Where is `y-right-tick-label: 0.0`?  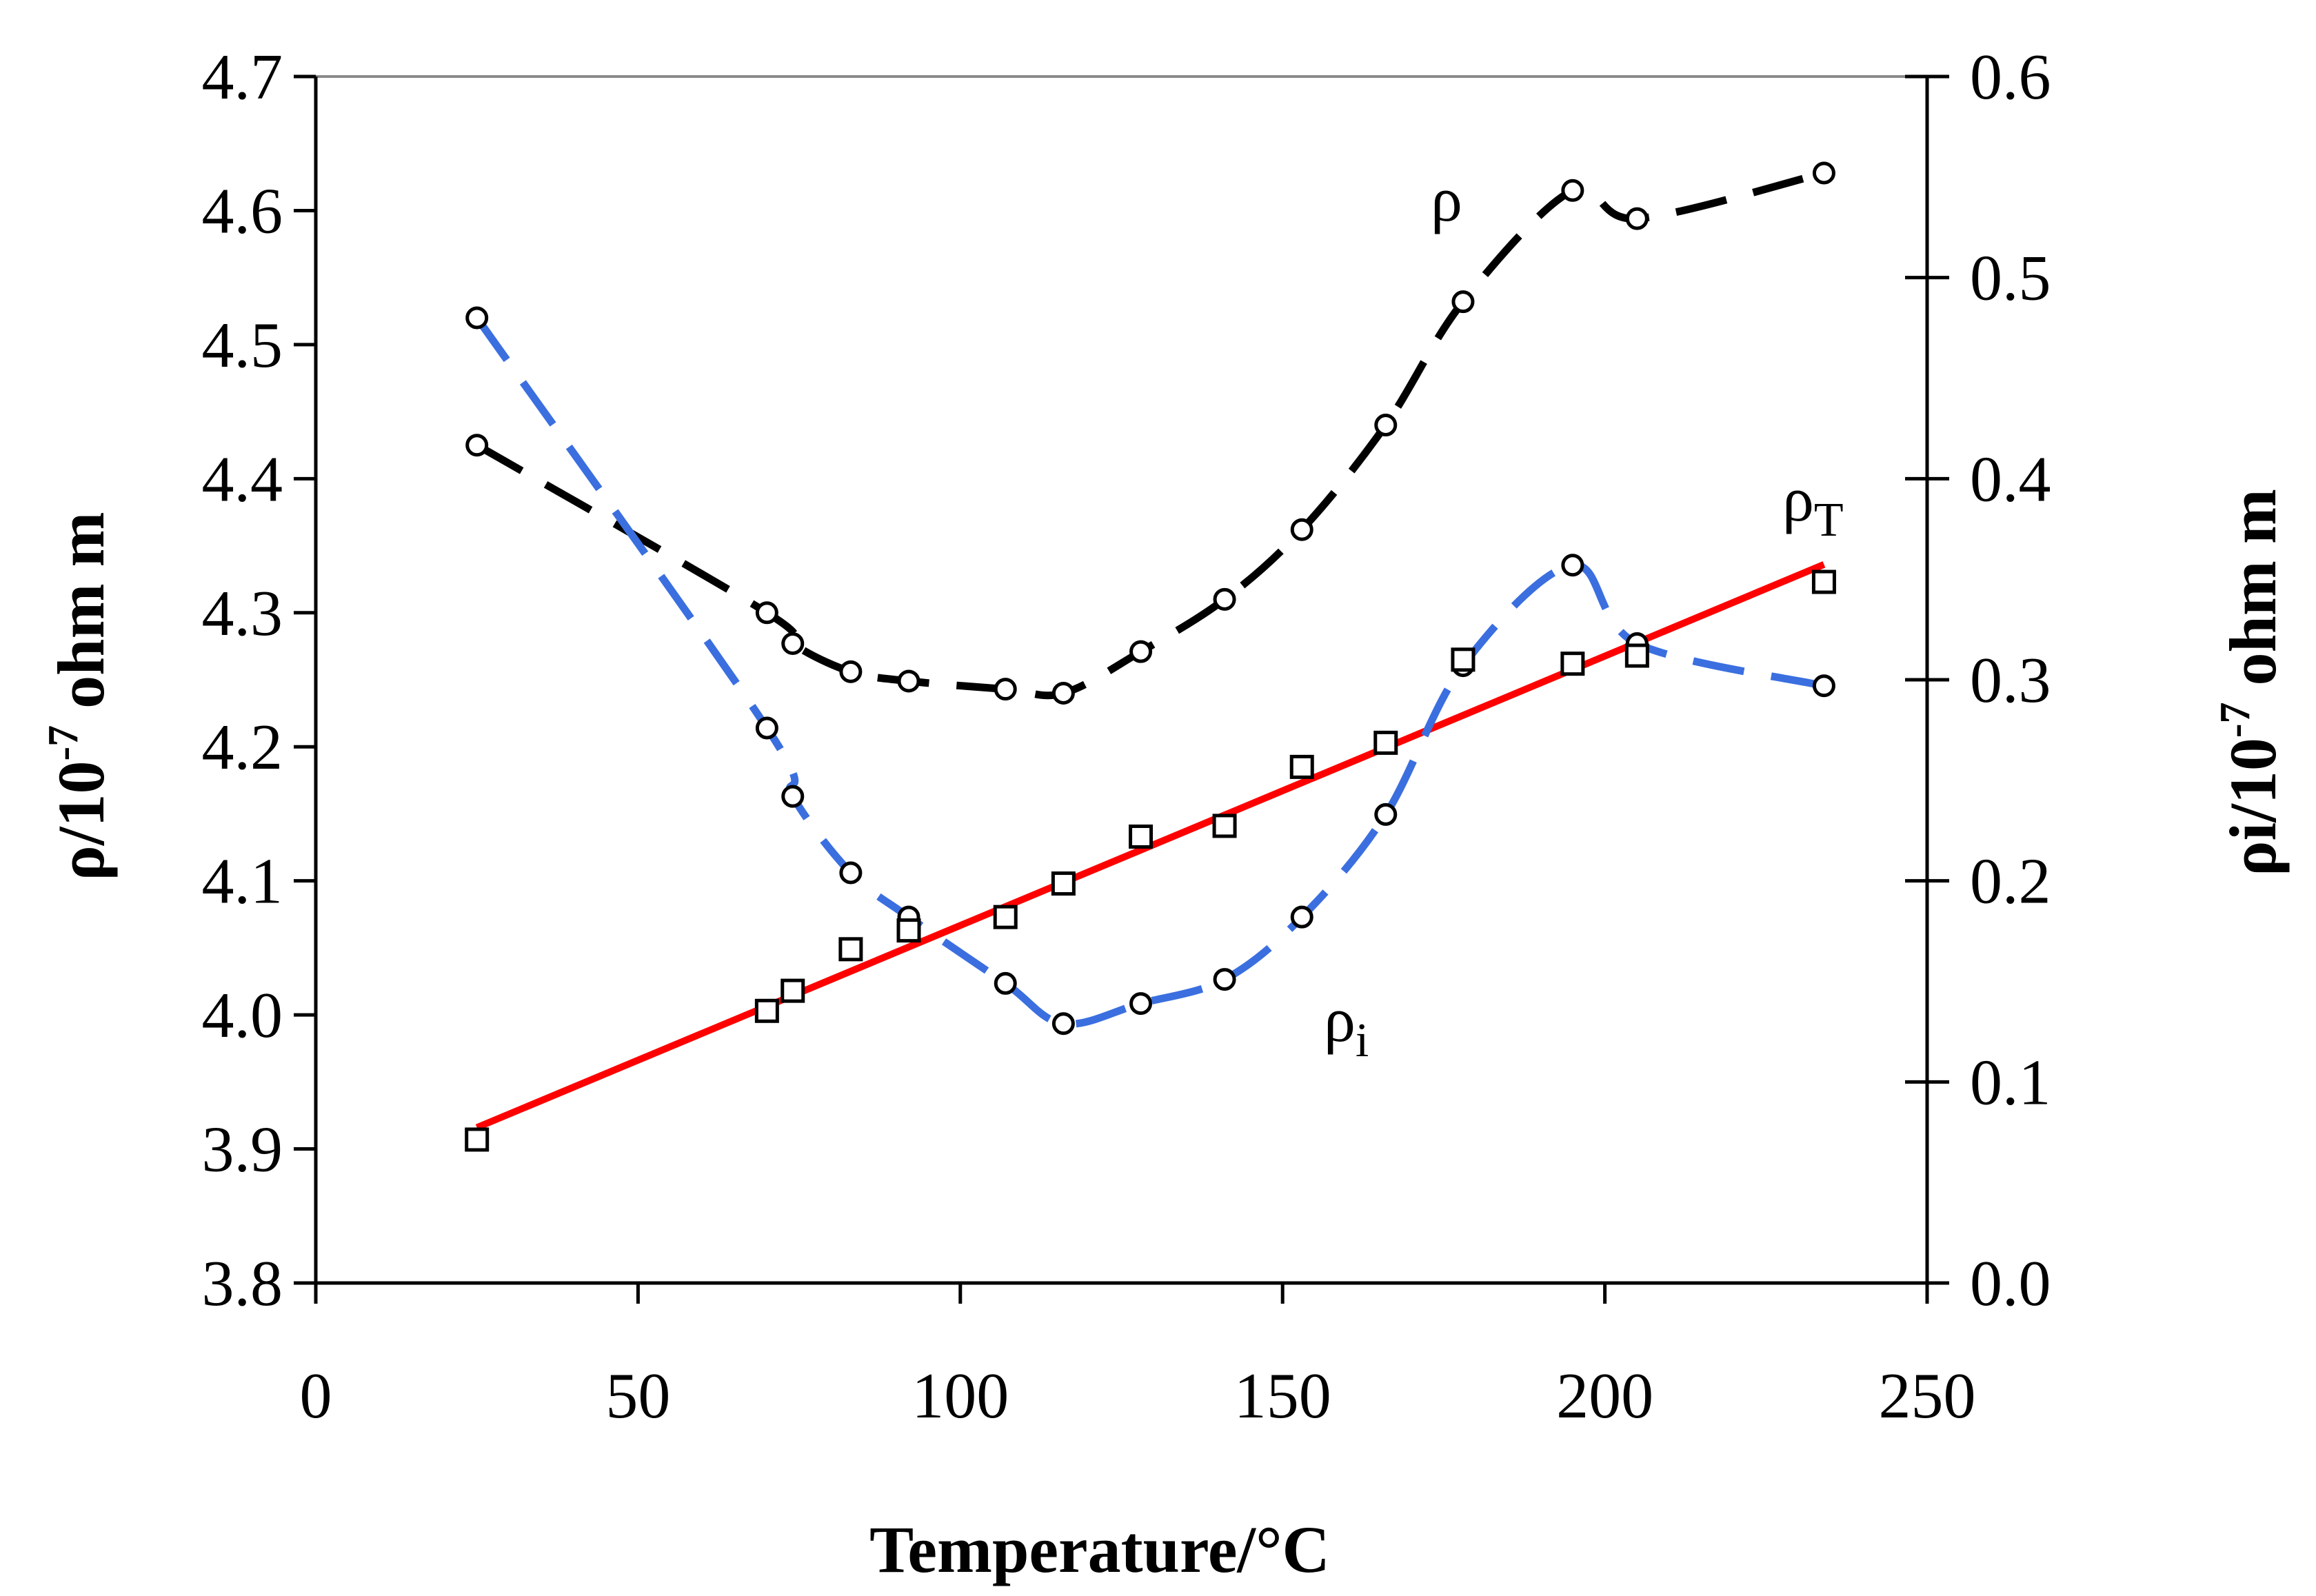 y-right-tick-label: 0.0 is located at coordinates (2011, 1284).